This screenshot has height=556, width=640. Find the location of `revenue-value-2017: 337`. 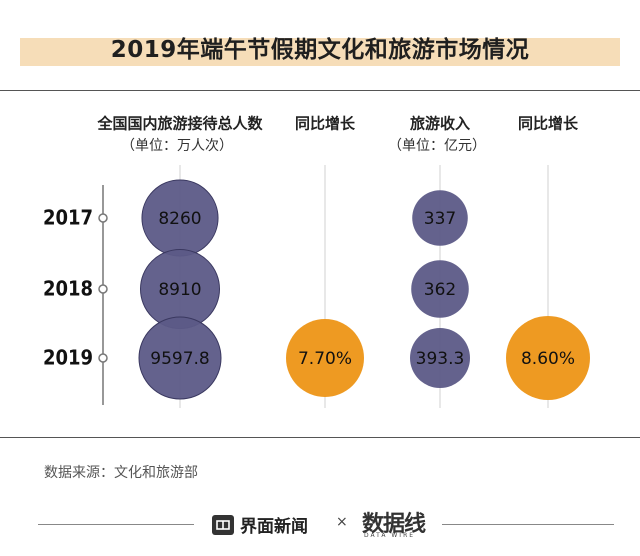

revenue-value-2017: 337 is located at coordinates (440, 219).